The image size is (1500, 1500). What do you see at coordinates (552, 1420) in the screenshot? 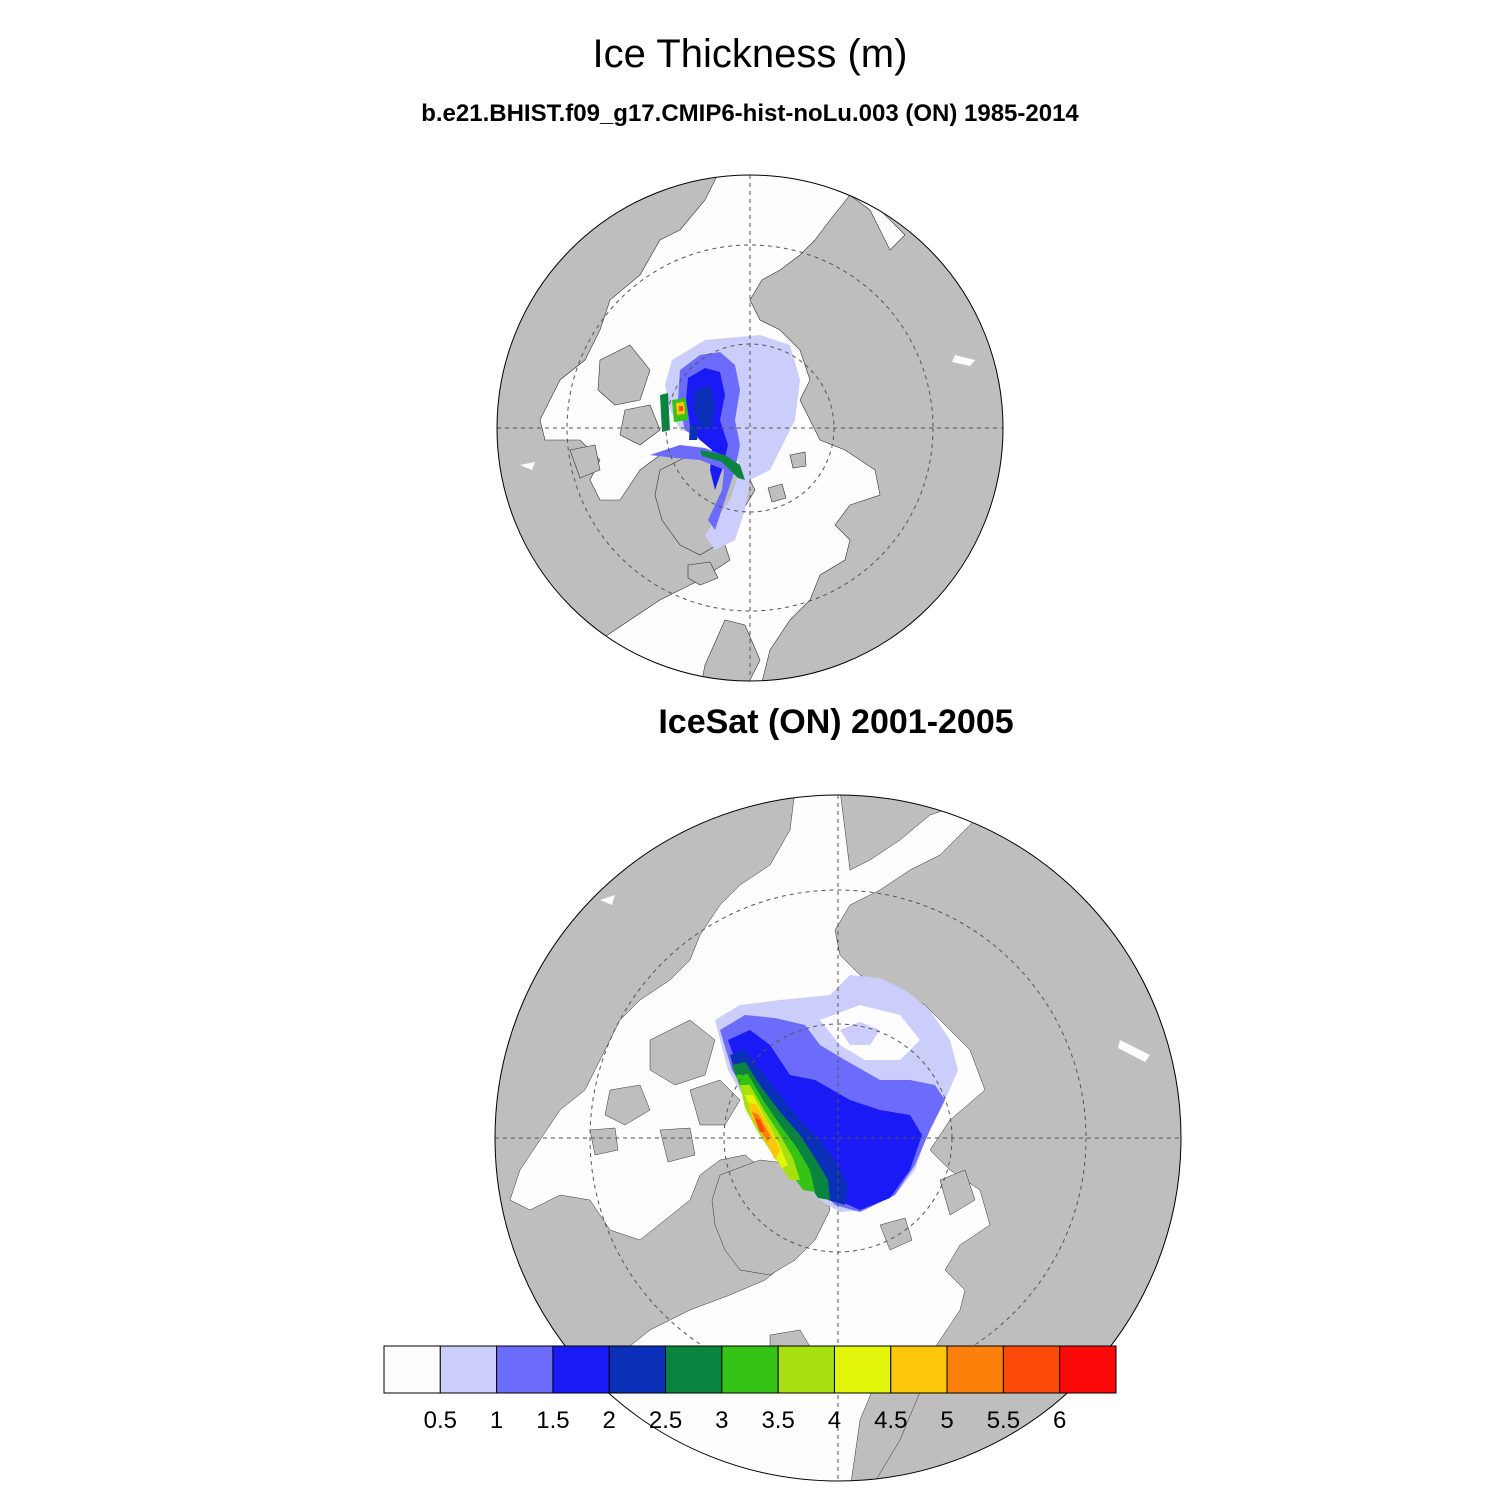
I see `colorbar-label: 1.5` at bounding box center [552, 1420].